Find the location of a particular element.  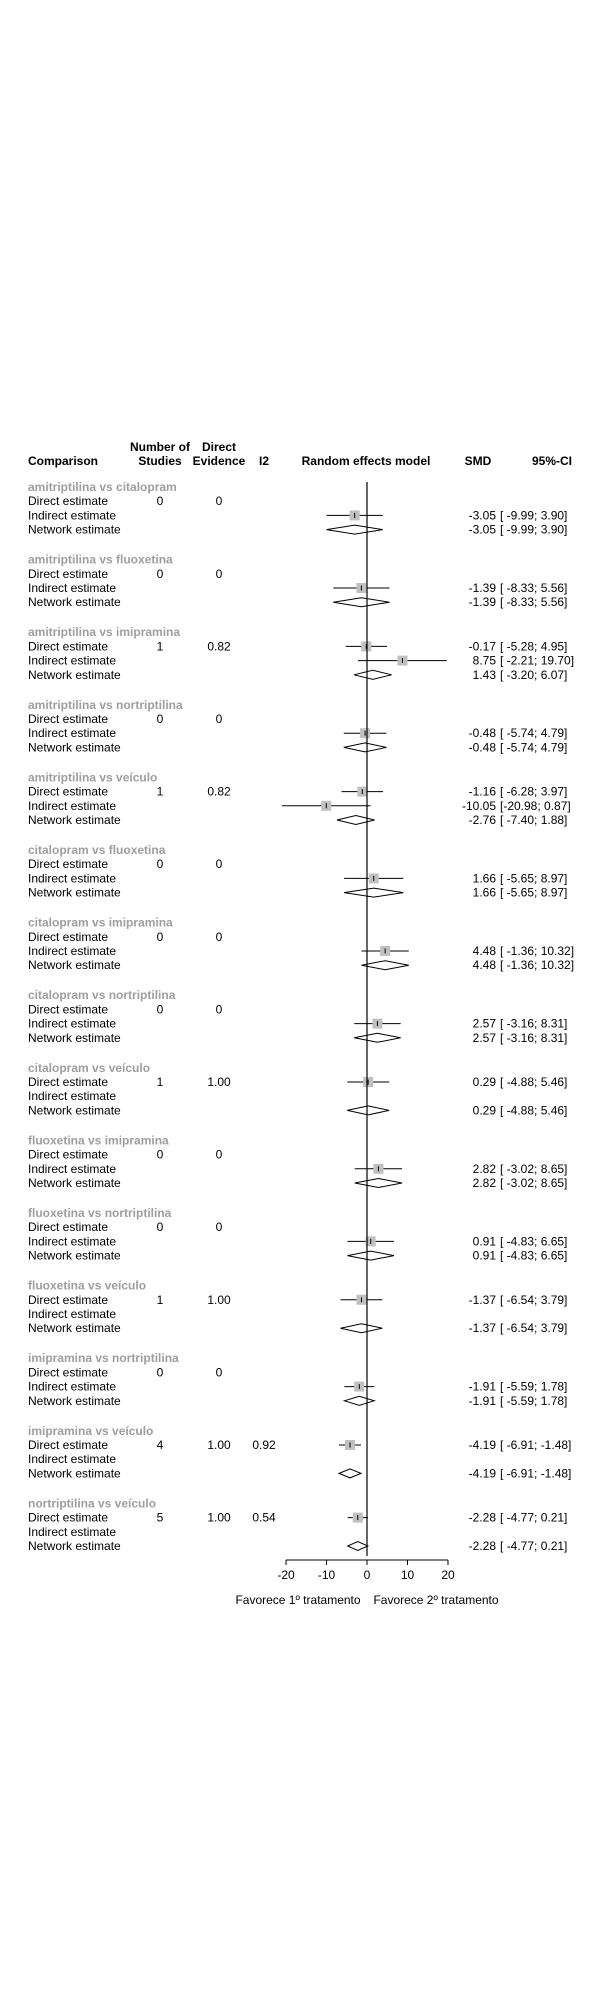

group-title: fluoxetina vs nortriptilina is located at coordinates (100, 1213).